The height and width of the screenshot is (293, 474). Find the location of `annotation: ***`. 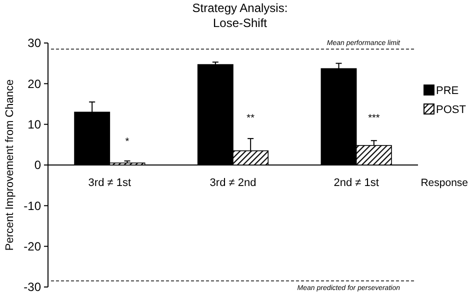

annotation: *** is located at coordinates (374, 118).